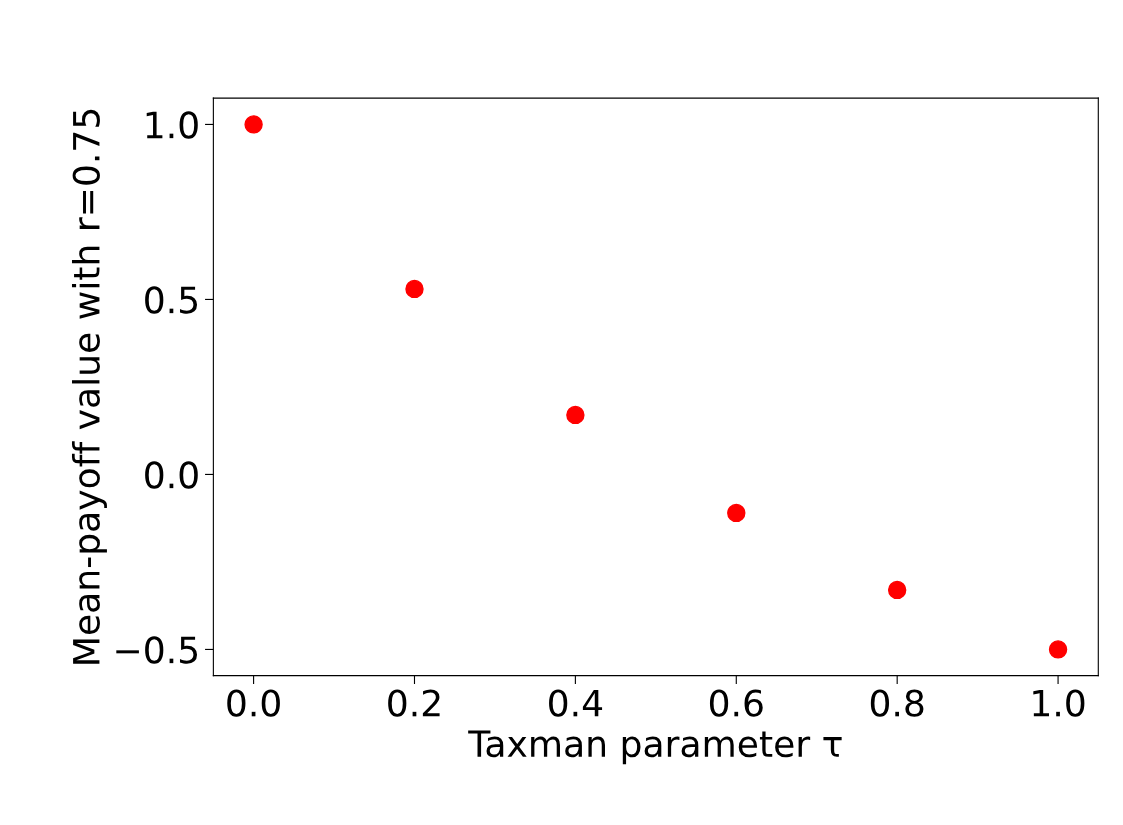 This screenshot has width=1123, height=825. What do you see at coordinates (576, 703) in the screenshot?
I see `x-tick-label: 0.4` at bounding box center [576, 703].